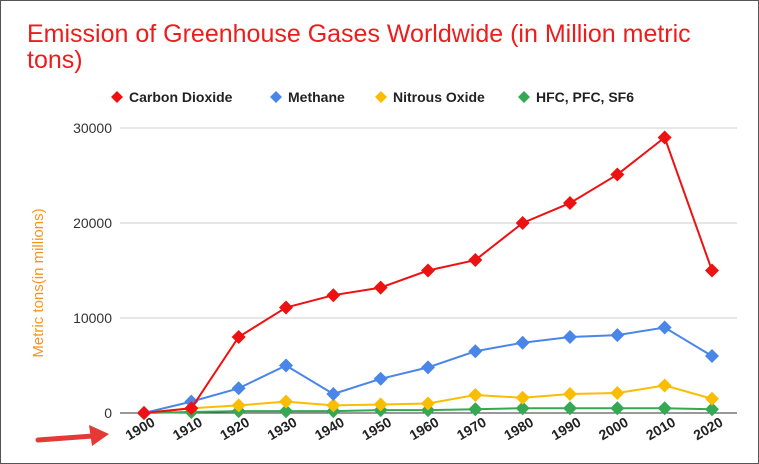 Image resolution: width=759 pixels, height=464 pixels. I want to click on x-tick-label: 1920, so click(234, 429).